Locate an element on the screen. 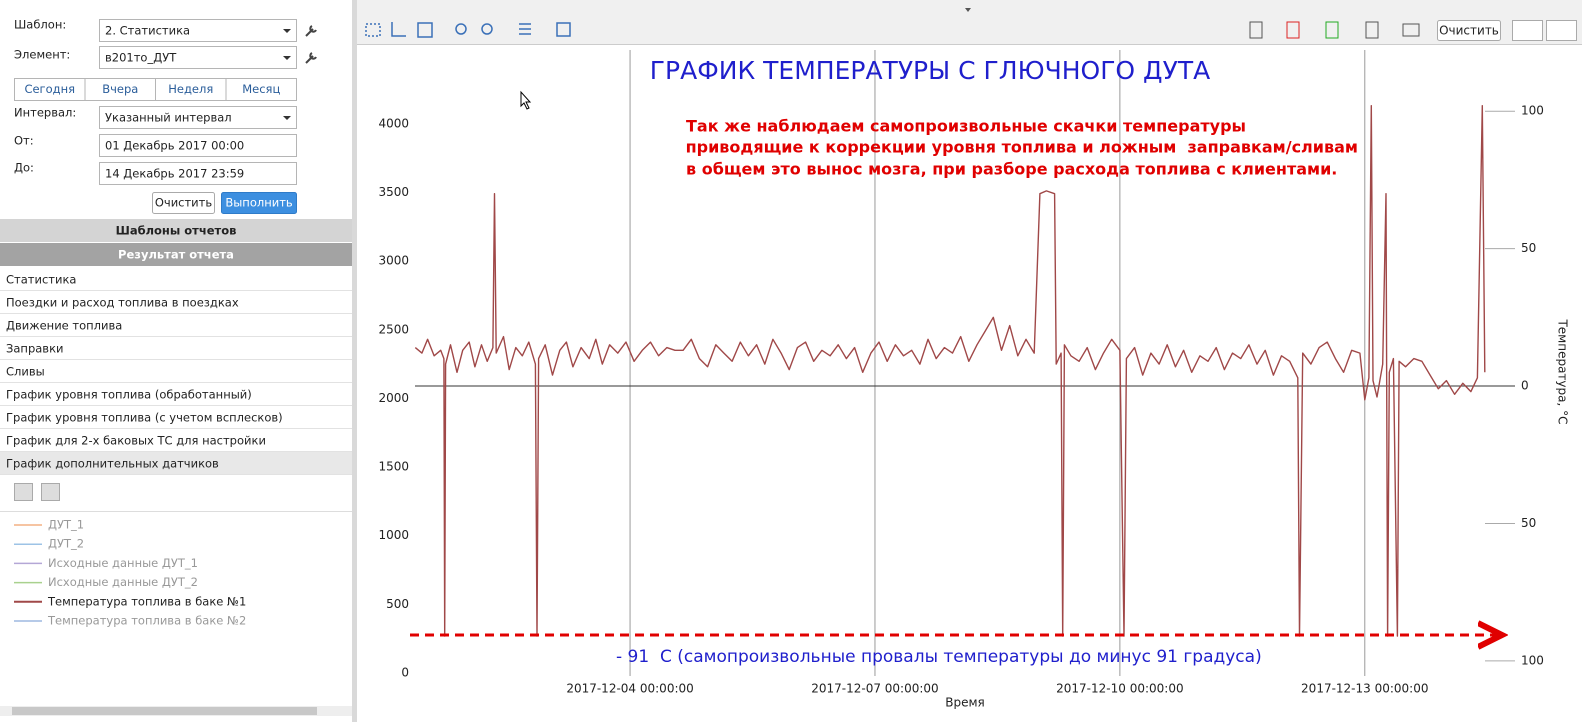  export-icon is located at coordinates (1372, 30).